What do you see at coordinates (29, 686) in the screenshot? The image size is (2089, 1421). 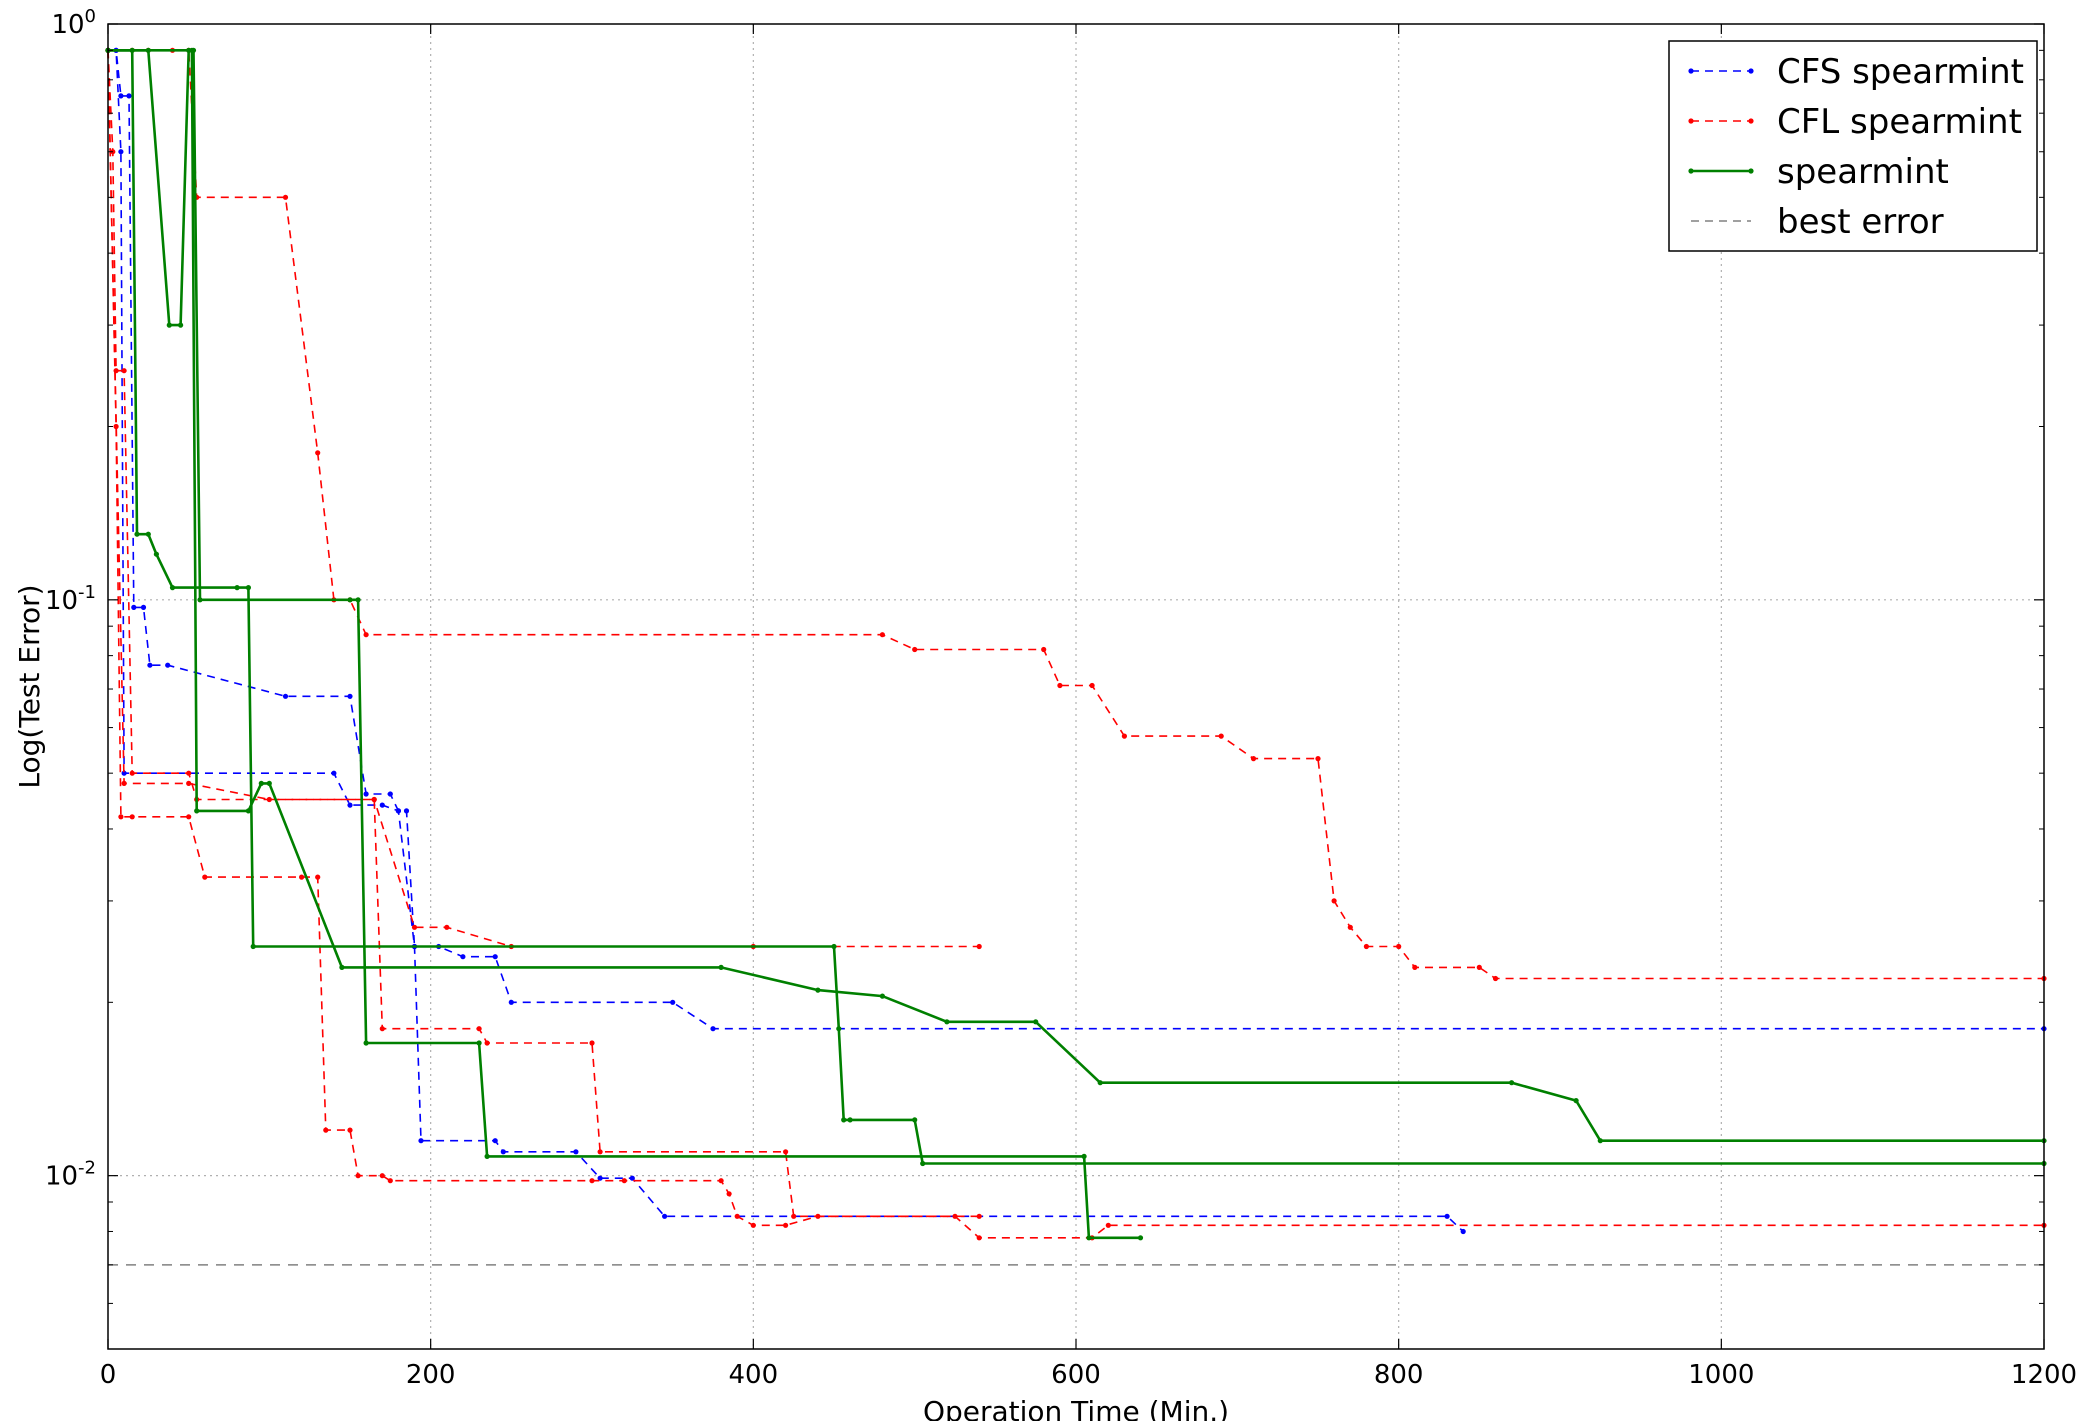 I see `y-axis-title: Log(Test Error)` at bounding box center [29, 686].